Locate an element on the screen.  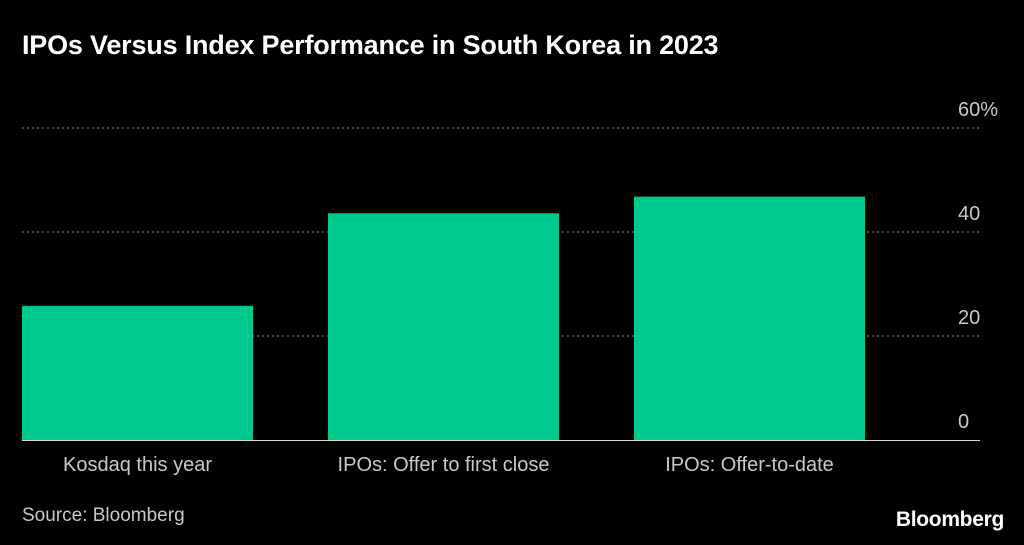
y-tick-label: 0 is located at coordinates (963, 422).